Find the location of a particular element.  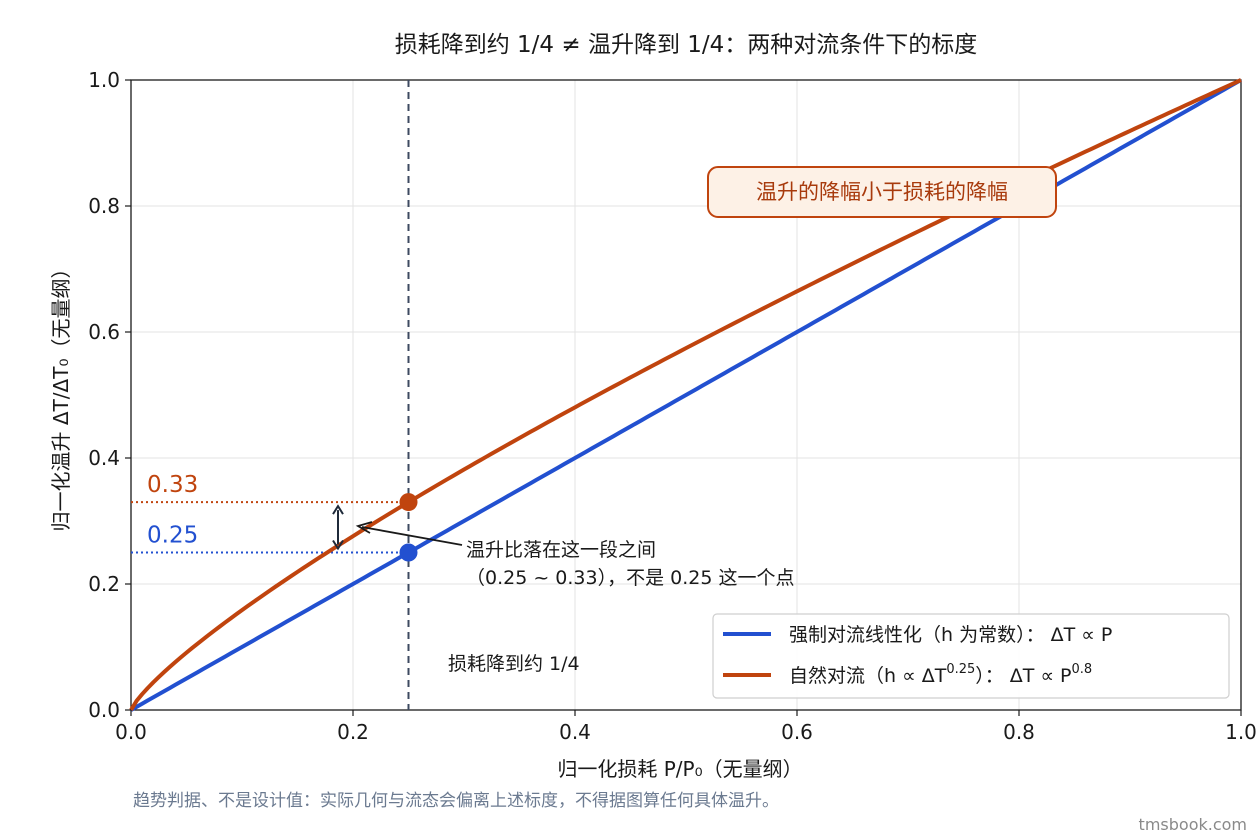

callout-box is located at coordinates (882, 192).